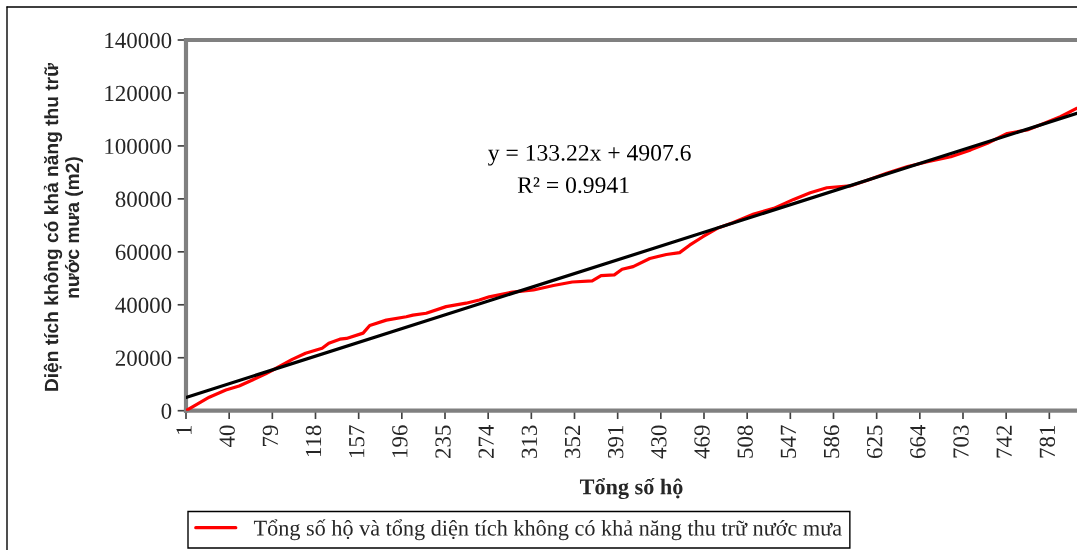 The height and width of the screenshot is (550, 1077). What do you see at coordinates (138, 40) in the screenshot?
I see `y-tick-label: 140000` at bounding box center [138, 40].